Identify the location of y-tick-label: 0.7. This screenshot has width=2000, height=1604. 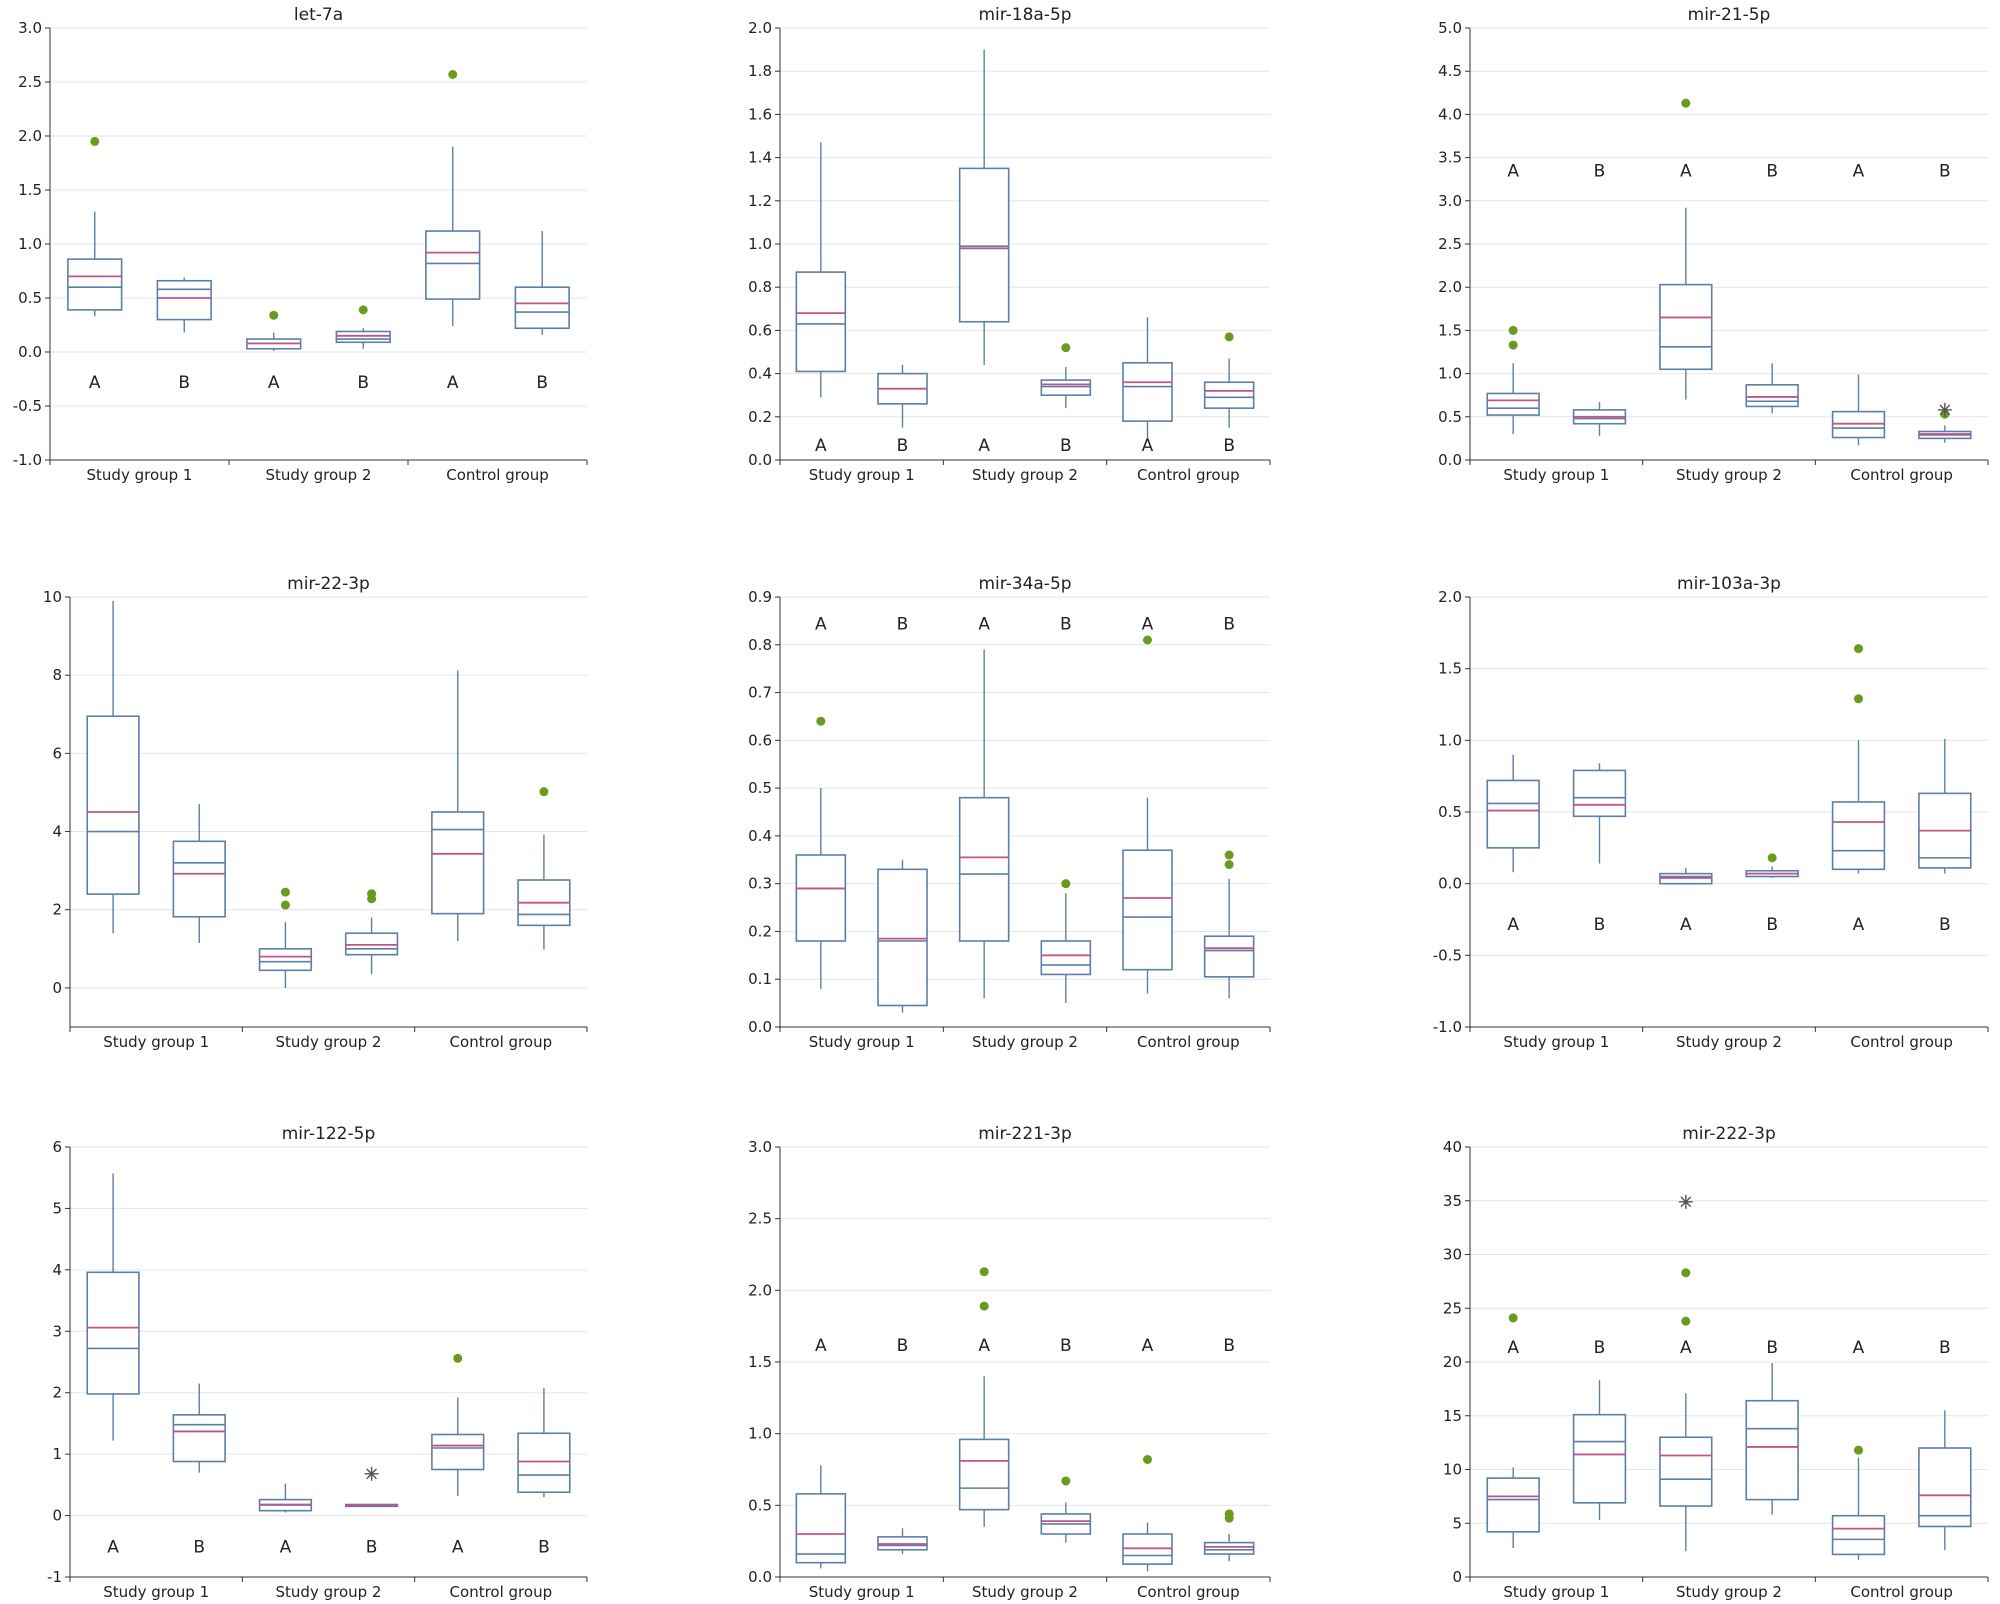
(760, 693).